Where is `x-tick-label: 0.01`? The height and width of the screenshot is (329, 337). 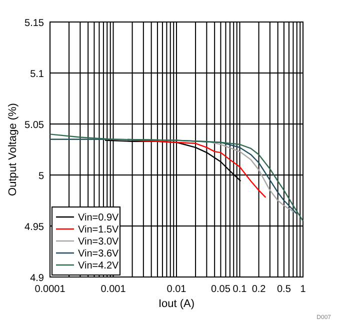
x-tick-label: 0.01 is located at coordinates (176, 289).